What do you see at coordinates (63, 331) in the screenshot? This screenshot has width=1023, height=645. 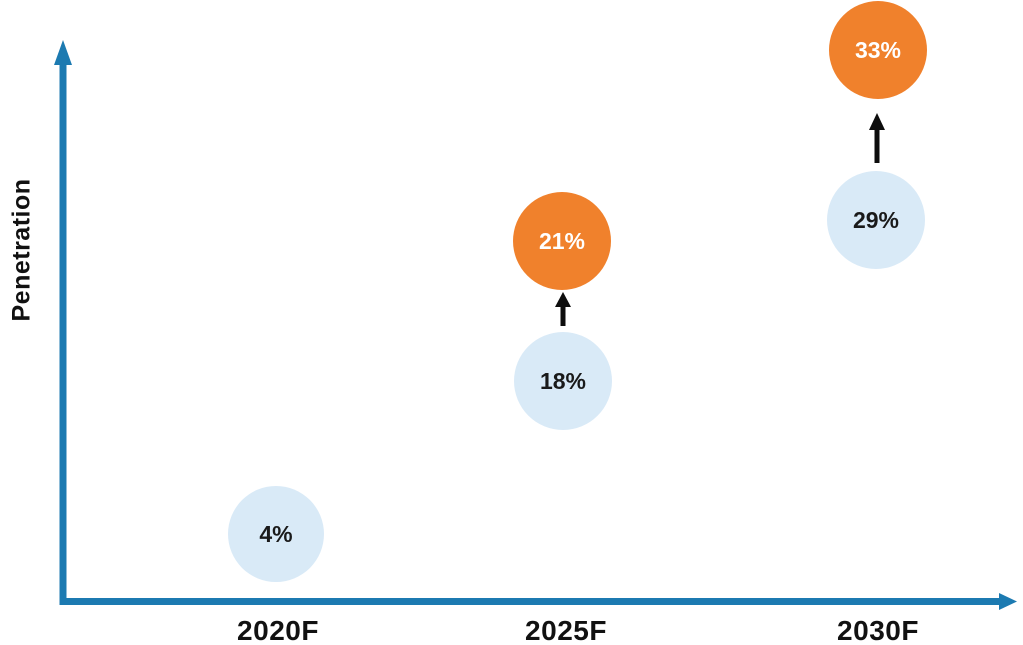 I see `y-axis-line` at bounding box center [63, 331].